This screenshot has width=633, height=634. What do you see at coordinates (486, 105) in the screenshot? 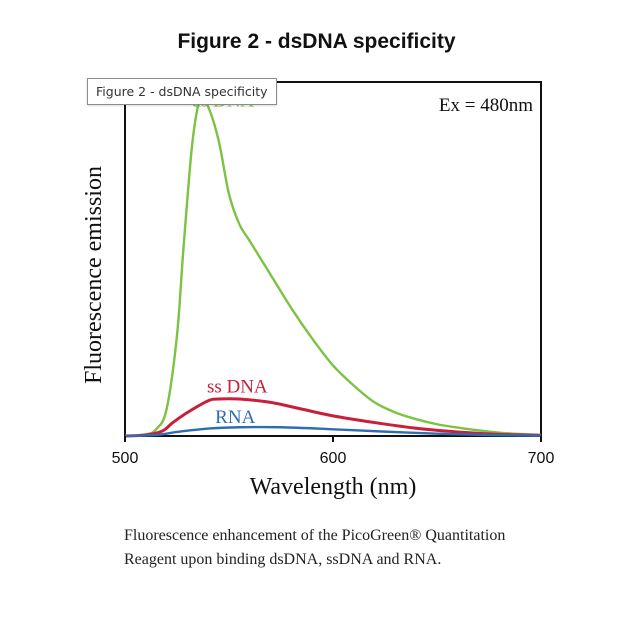
I see `excitation-annotation: Ex = 480nm` at bounding box center [486, 105].